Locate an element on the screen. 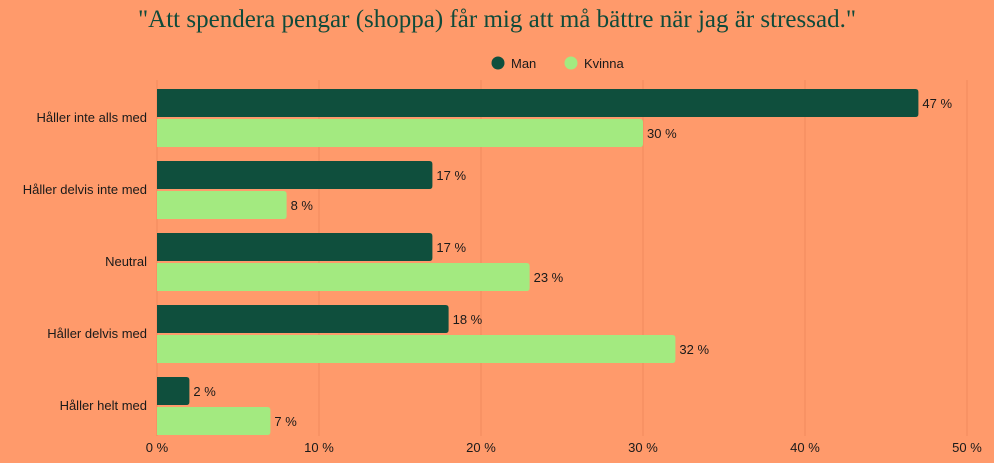 Image resolution: width=994 pixels, height=463 pixels. x-tick-label: 50 % is located at coordinates (967, 447).